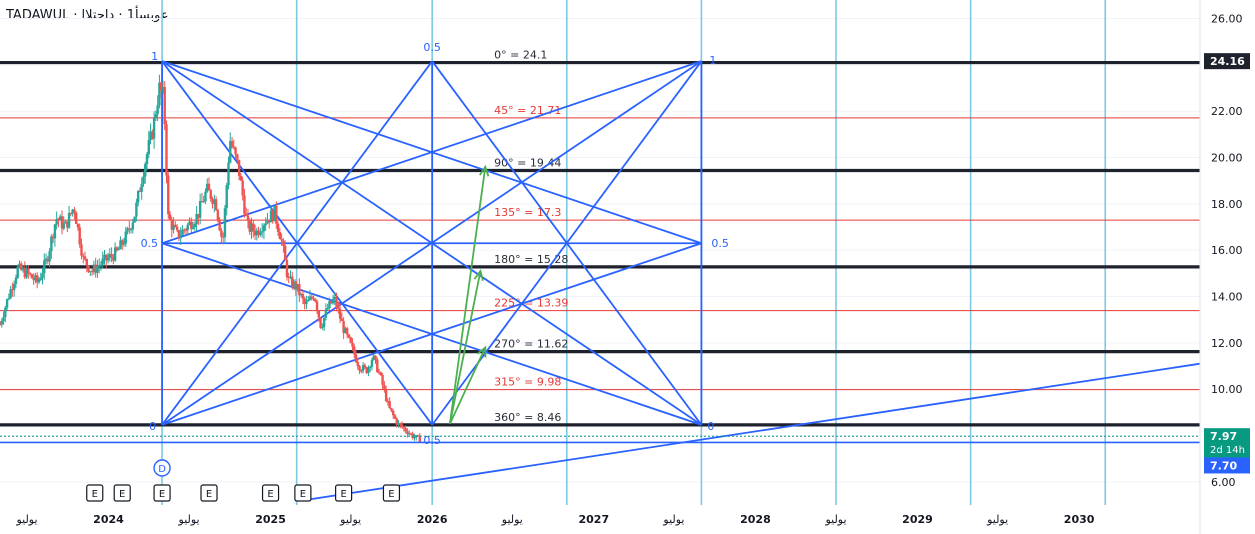  Describe the element at coordinates (87, 15) in the screenshot. I see `chart-title: TADAWUL · عوبسأ1 · داحتلاا` at that location.